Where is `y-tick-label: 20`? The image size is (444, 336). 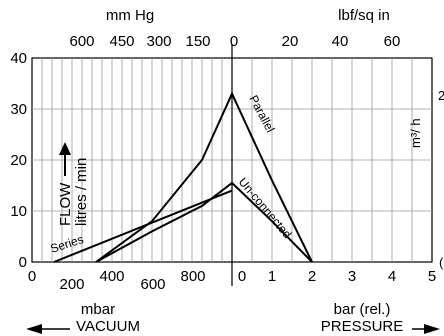
y-tick-label: 20 is located at coordinates (18, 160).